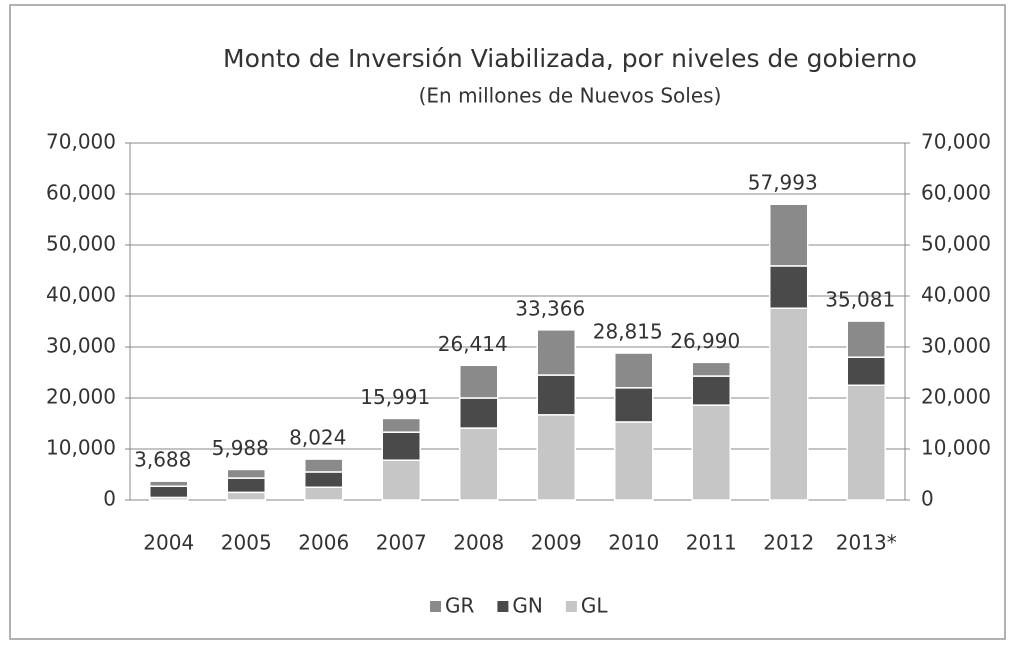 This screenshot has height=645, width=1017. What do you see at coordinates (956, 295) in the screenshot?
I see `y2-tick-label: 40,000` at bounding box center [956, 295].